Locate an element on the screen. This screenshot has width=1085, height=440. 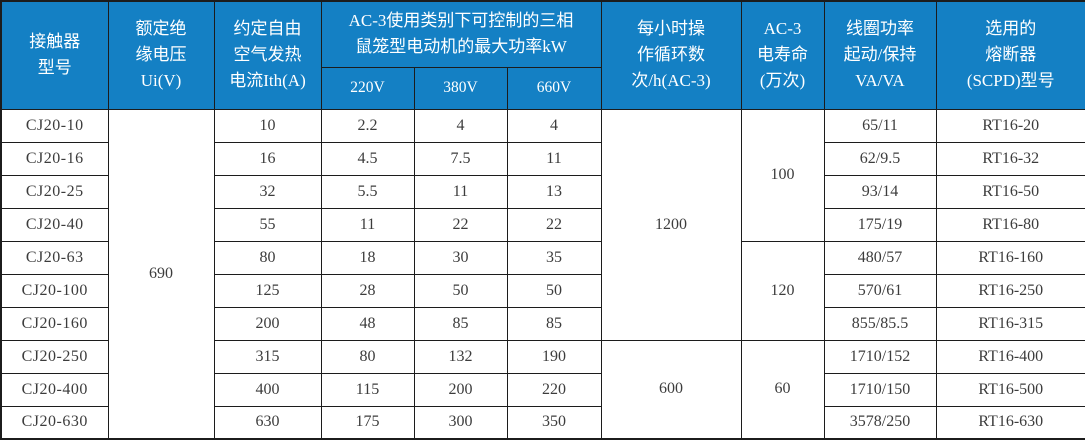
table-row: CJ20-16 16 4.5 7.5 11 62/9.5 RT16-32 is located at coordinates (542, 158).